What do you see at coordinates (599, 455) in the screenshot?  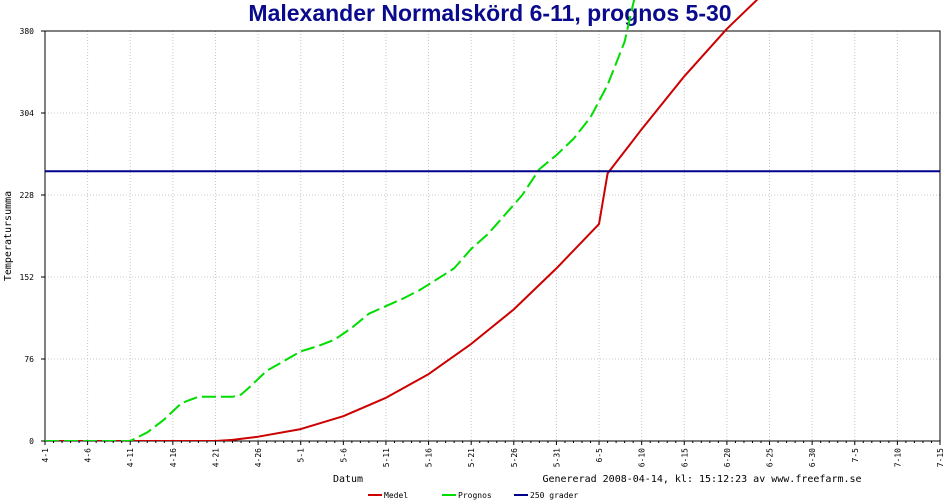 I see `x-tick-label: 6-5` at bounding box center [599, 455].